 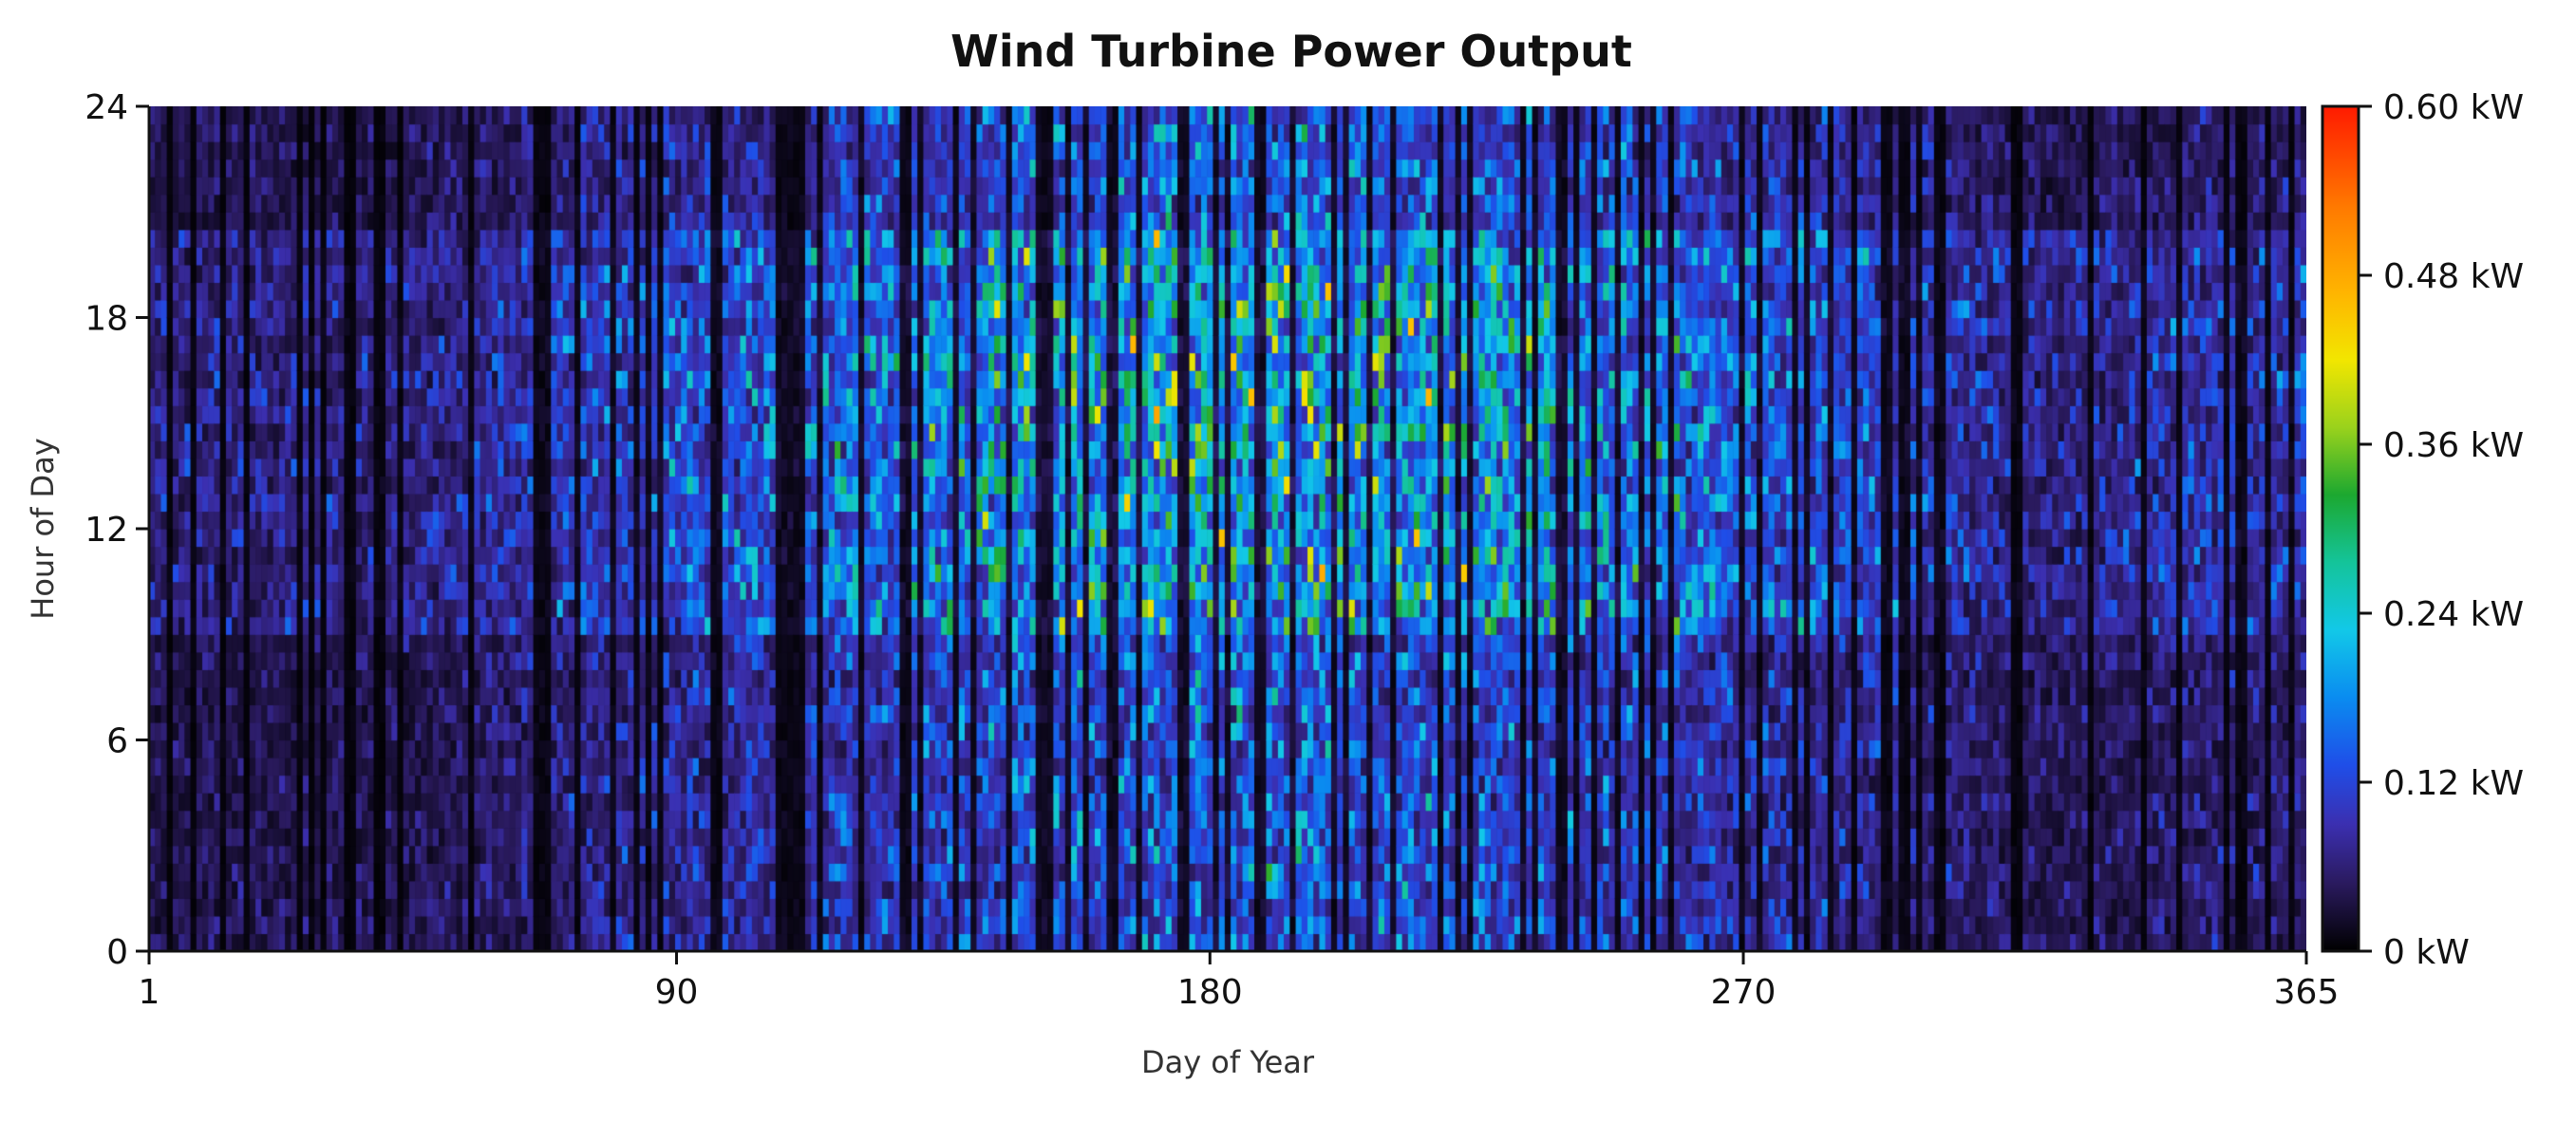 What do you see at coordinates (2453, 446) in the screenshot?
I see `colorbar-tick-label: 0.36 kW` at bounding box center [2453, 446].